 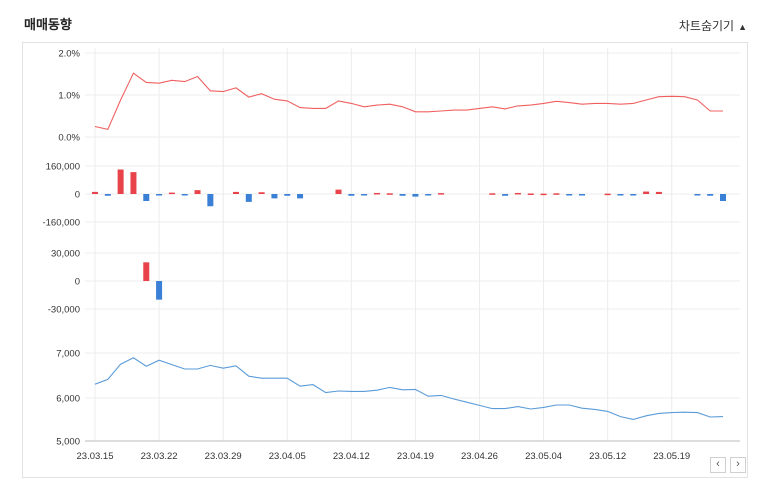 What do you see at coordinates (479, 456) in the screenshot?
I see `x-tick-label: 23.04.26` at bounding box center [479, 456].